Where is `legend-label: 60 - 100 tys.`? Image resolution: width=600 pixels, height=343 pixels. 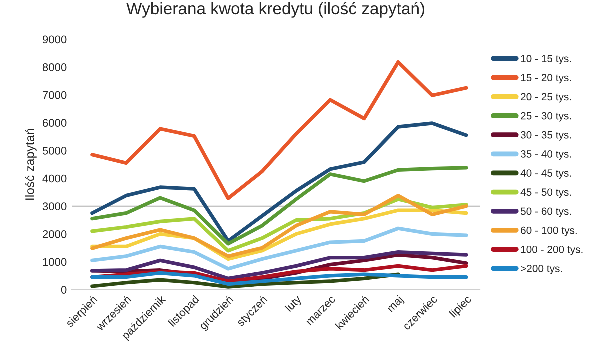
legend-label: 60 - 100 tys. is located at coordinates (549, 231).